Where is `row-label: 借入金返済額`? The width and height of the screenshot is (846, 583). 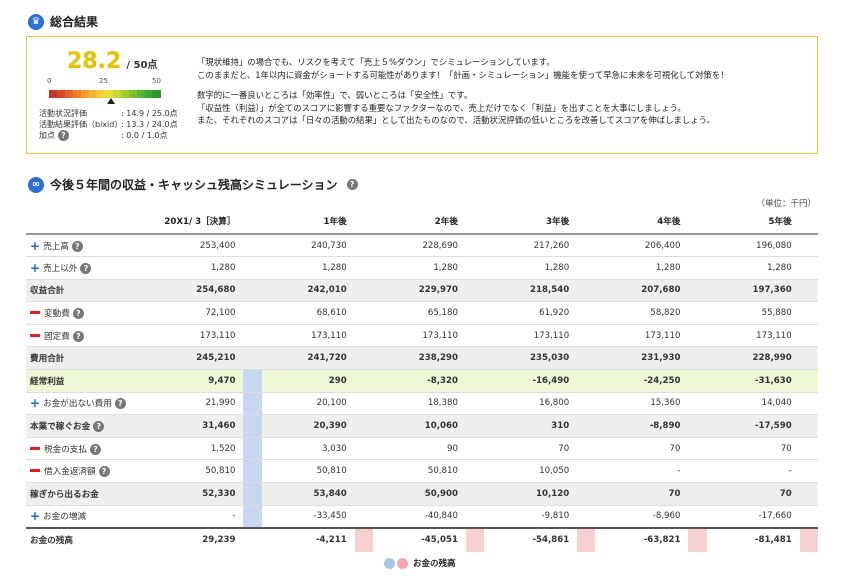
row-label: 借入金返済額 is located at coordinates (70, 472).